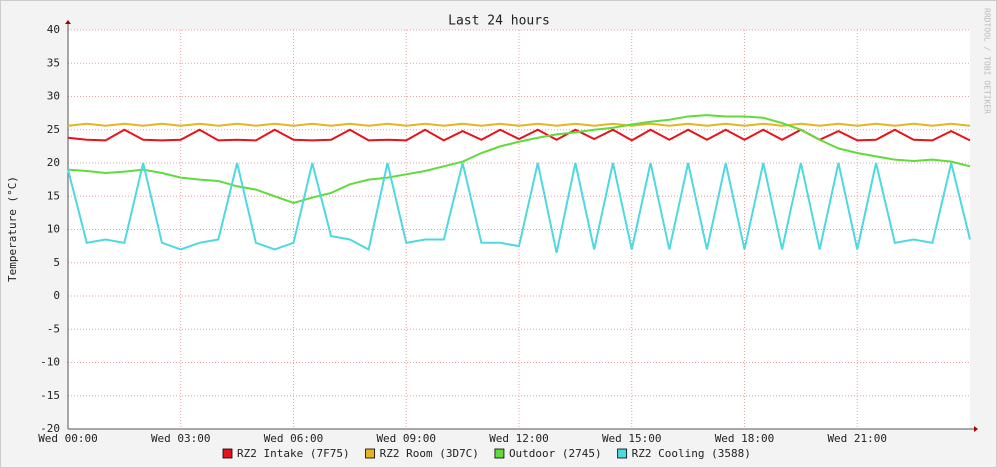 The width and height of the screenshot is (997, 468). Describe the element at coordinates (53, 96) in the screenshot. I see `y-tick-label: 30` at that location.